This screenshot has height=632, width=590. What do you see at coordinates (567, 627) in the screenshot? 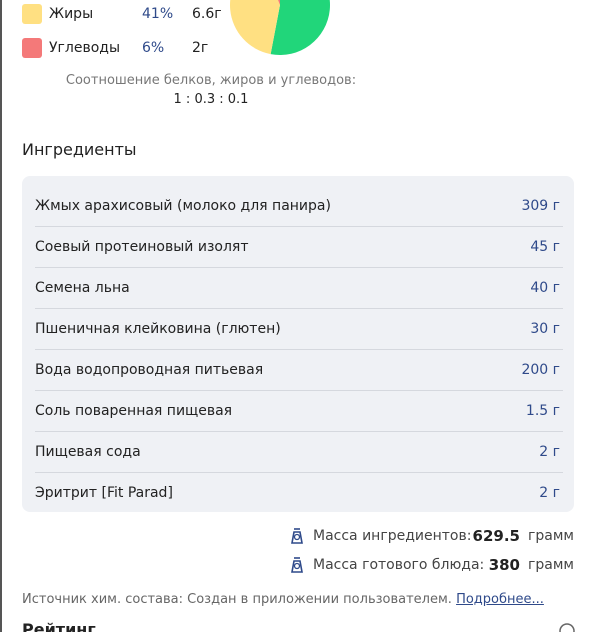
I see `rating-icon` at bounding box center [567, 627].